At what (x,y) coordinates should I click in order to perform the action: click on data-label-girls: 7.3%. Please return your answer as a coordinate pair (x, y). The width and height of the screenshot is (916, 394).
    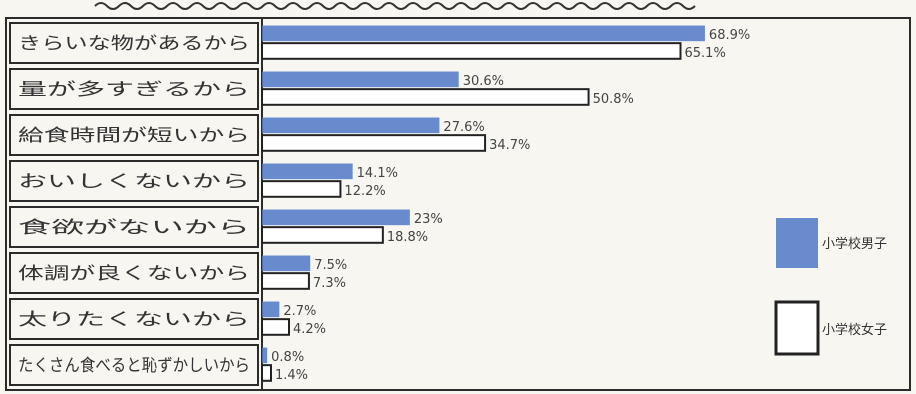
    Looking at the image, I should click on (329, 283).